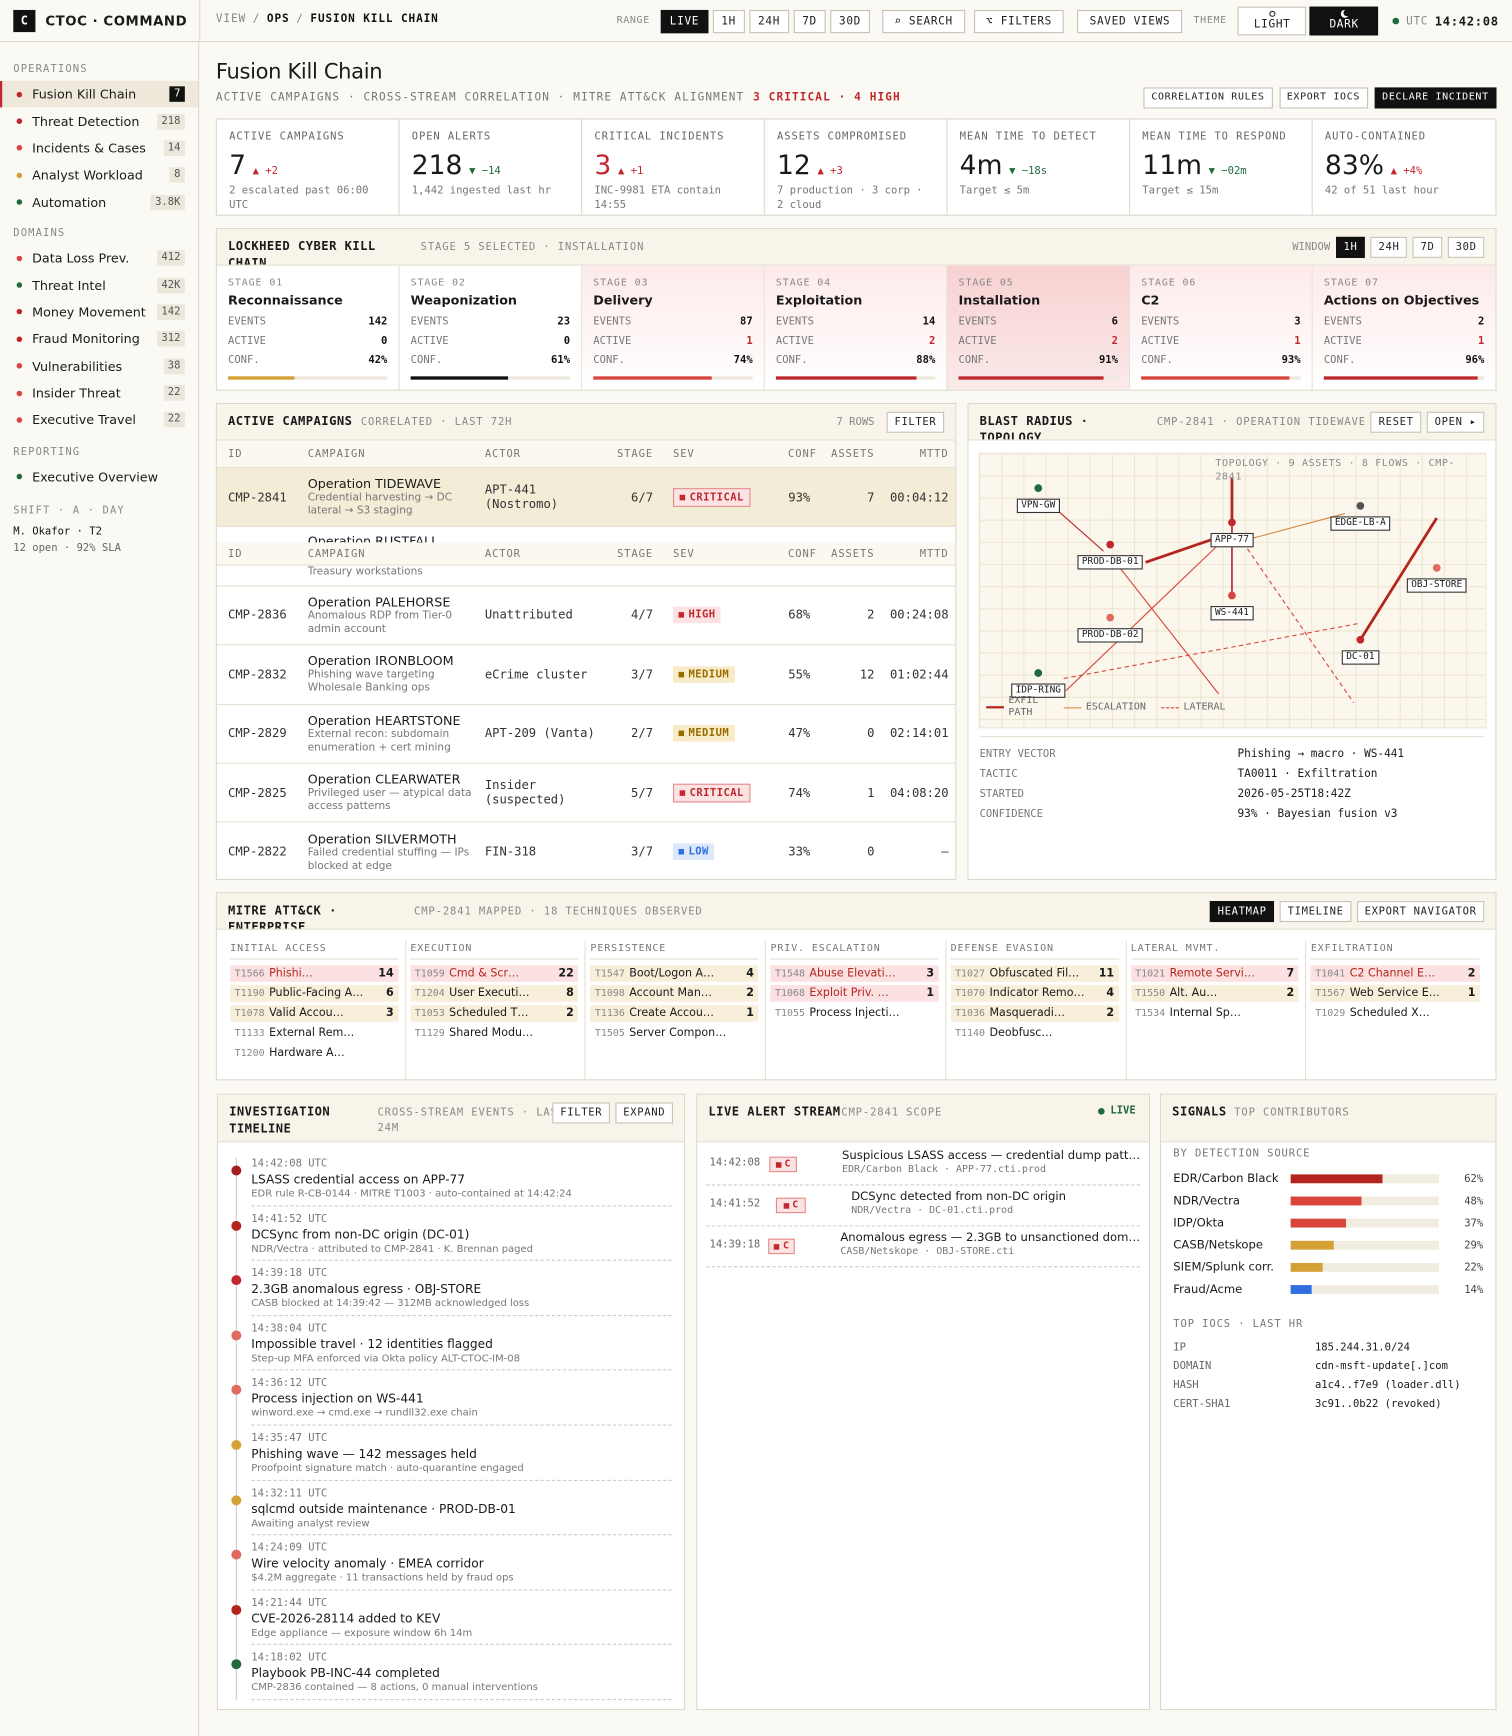 This screenshot has height=1736, width=1512. I want to click on saved-views-button: SAVED VIEWS, so click(1130, 21).